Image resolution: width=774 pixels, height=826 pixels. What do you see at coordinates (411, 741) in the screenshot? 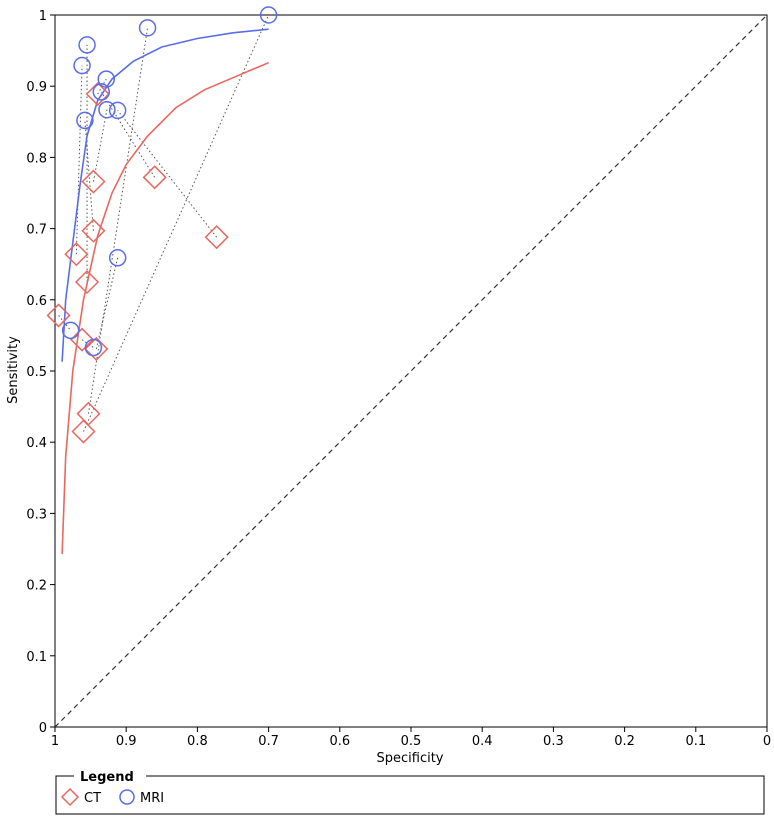
I see `x-tick-label: 0.5` at bounding box center [411, 741].